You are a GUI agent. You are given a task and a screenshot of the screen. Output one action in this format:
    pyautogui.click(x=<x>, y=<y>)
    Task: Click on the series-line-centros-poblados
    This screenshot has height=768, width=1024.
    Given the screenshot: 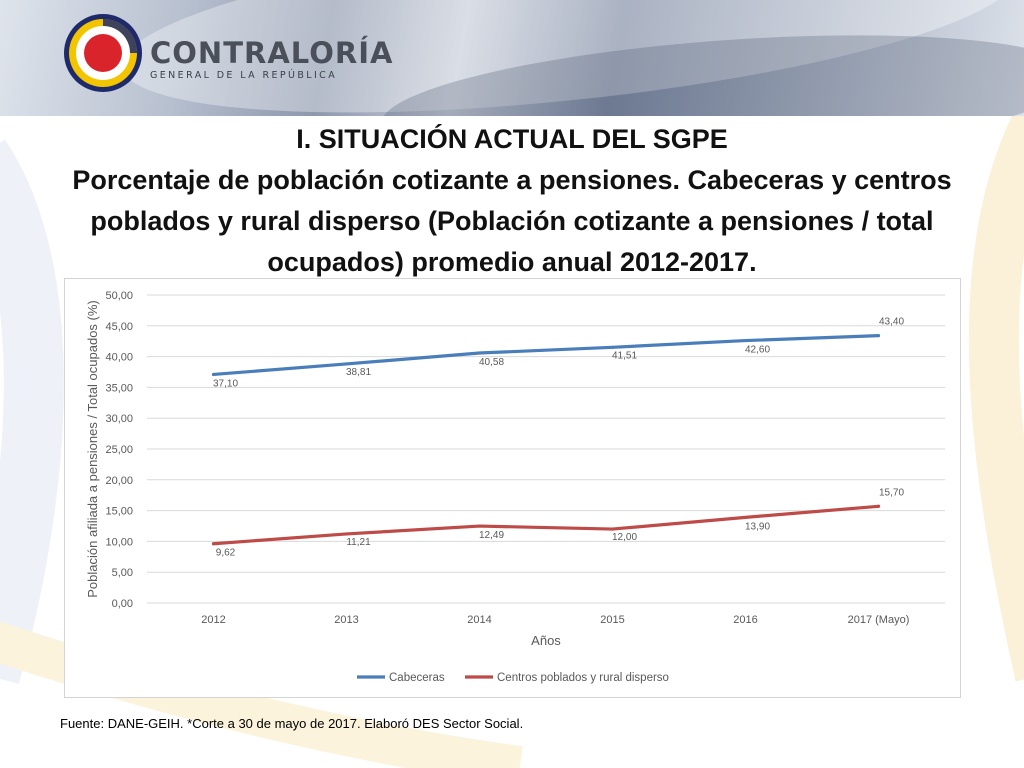 What is the action you would take?
    pyautogui.click(x=546, y=525)
    